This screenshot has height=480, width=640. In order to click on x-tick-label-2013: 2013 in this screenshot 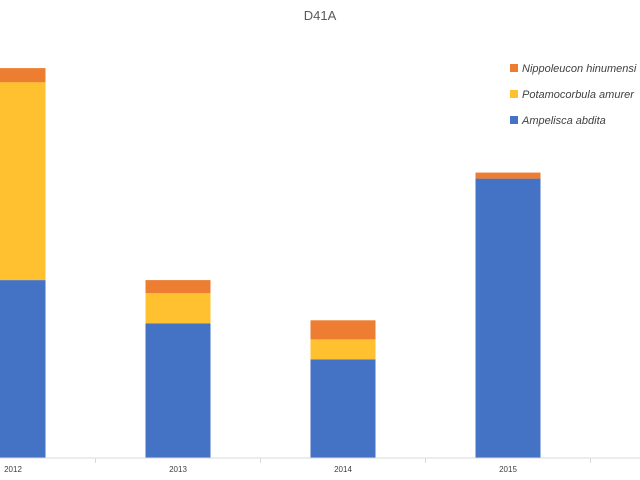, I will do `click(178, 469)`.